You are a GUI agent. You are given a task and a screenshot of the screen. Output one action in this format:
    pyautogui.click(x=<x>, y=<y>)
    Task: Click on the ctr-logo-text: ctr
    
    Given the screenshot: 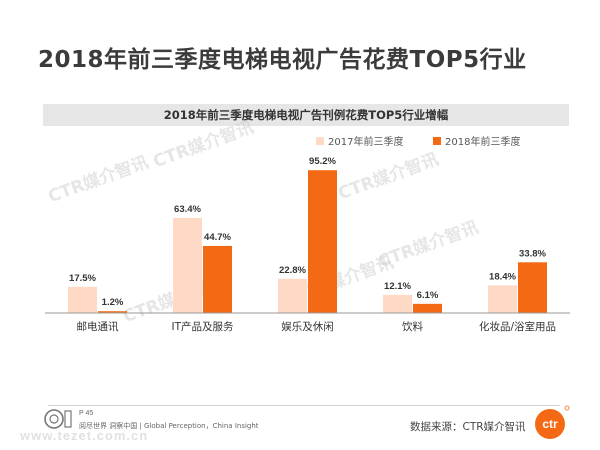 What is the action you would take?
    pyautogui.click(x=550, y=424)
    